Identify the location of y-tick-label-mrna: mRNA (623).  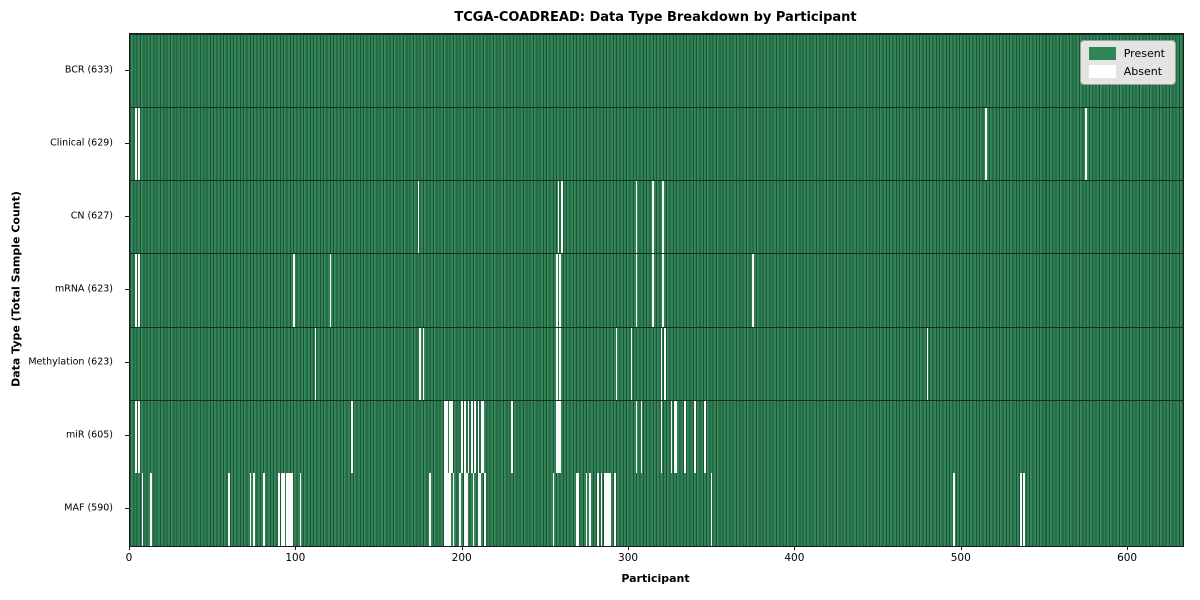
(83, 289).